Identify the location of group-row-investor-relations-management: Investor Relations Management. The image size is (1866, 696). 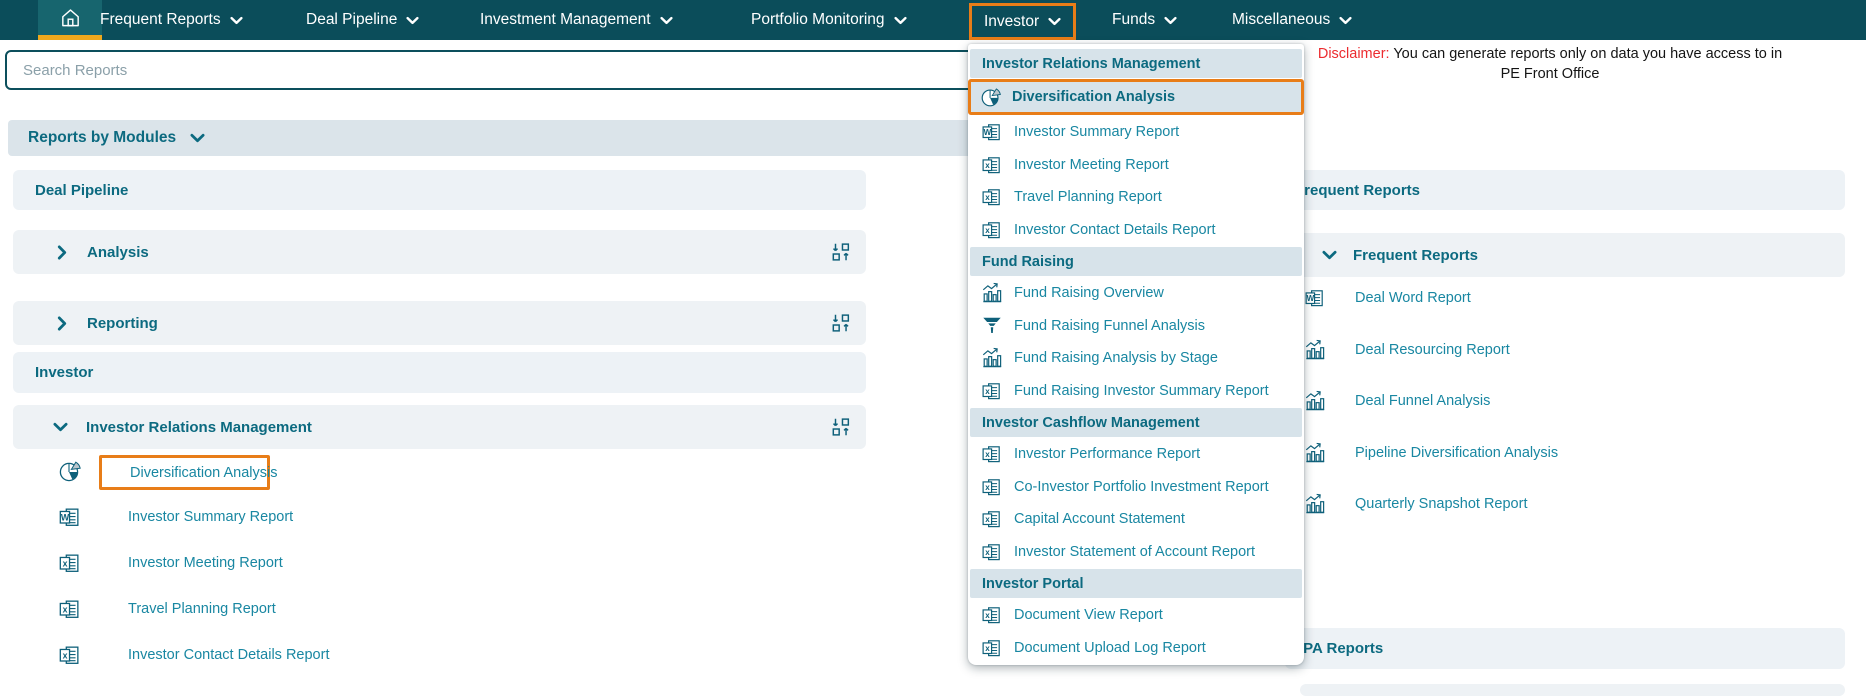
(439, 427).